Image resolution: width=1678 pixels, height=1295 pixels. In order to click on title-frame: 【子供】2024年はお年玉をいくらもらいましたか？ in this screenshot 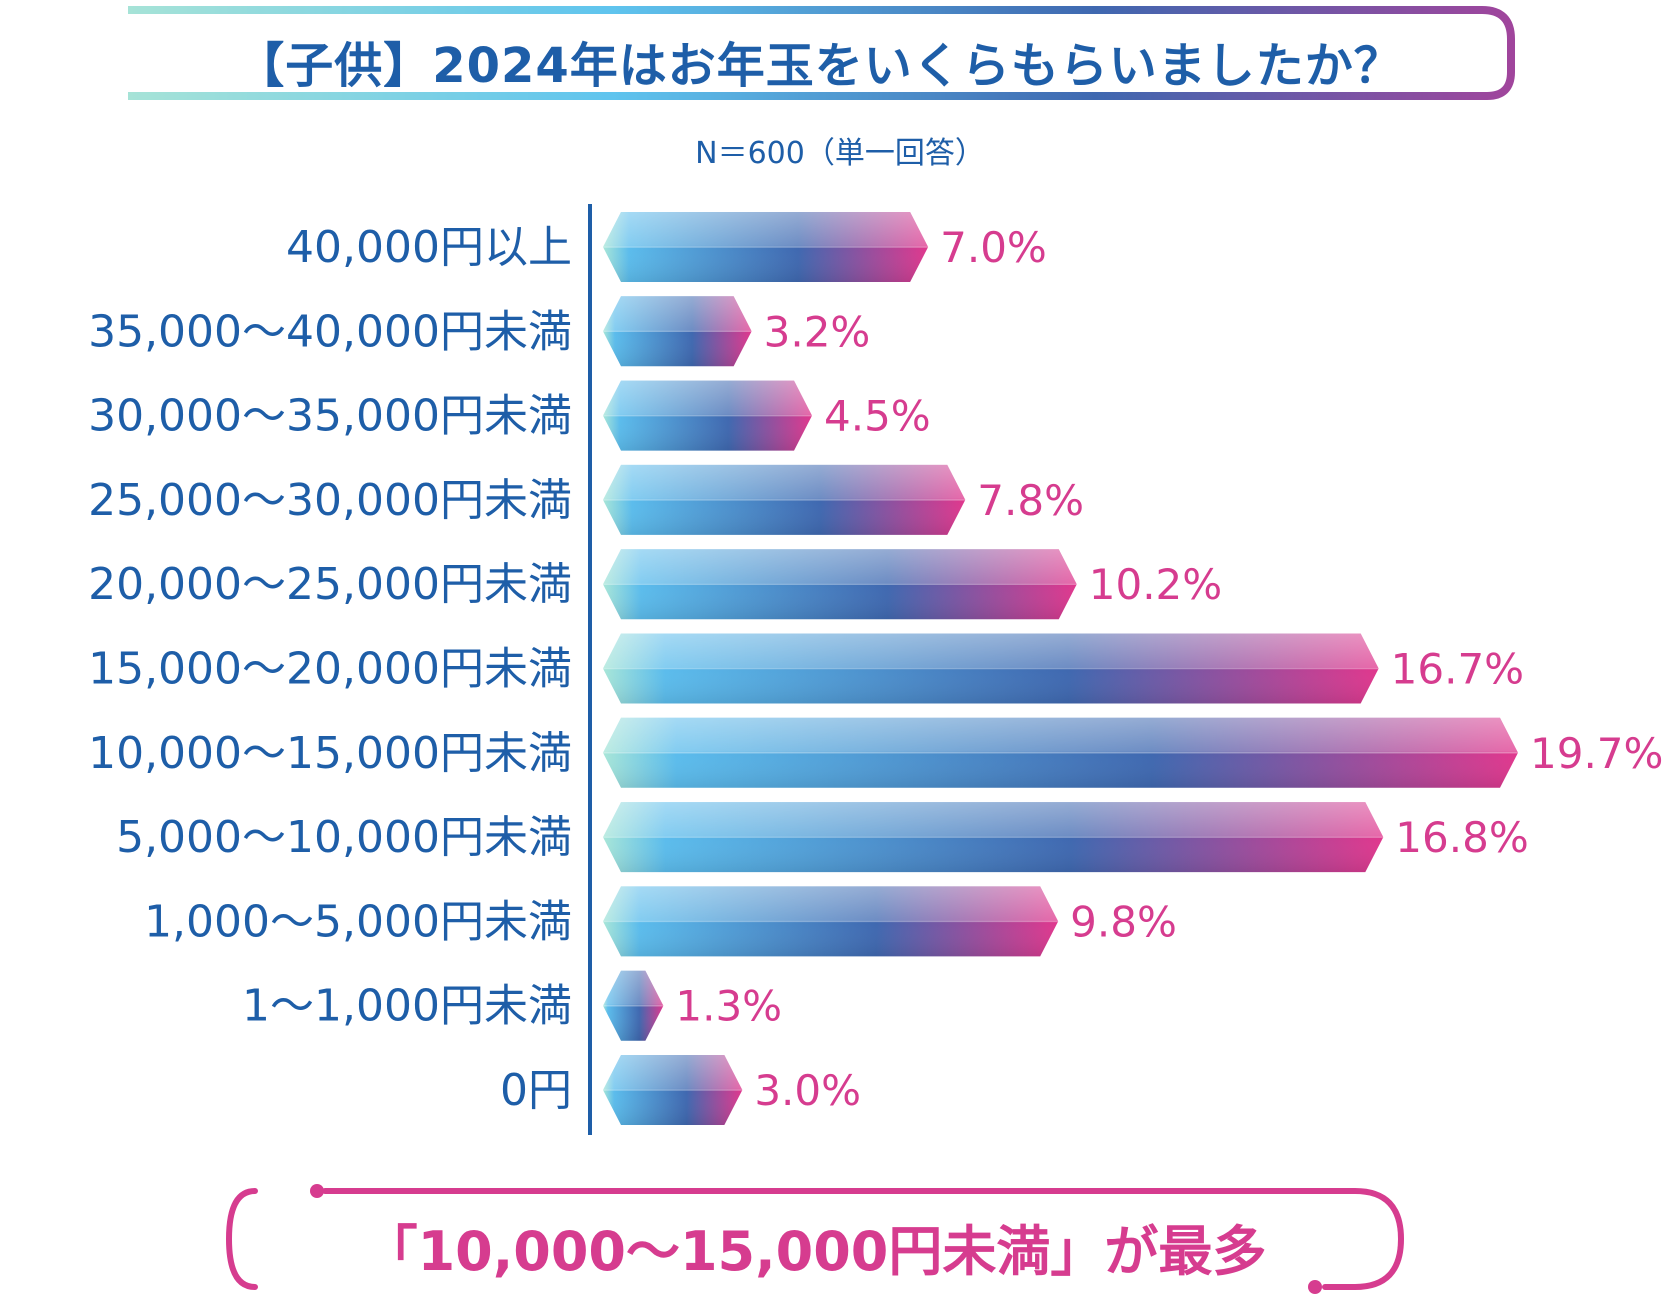, I will do `click(819, 53)`.